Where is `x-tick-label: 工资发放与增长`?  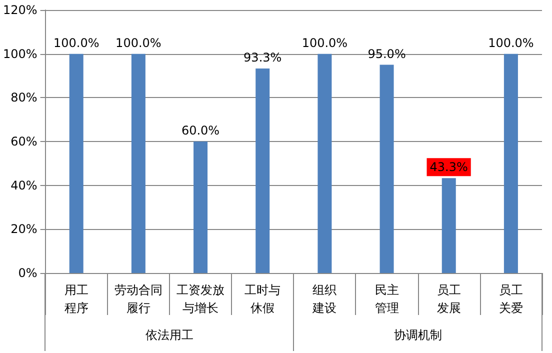 x-tick-label: 工资发放与增长 is located at coordinates (200, 299).